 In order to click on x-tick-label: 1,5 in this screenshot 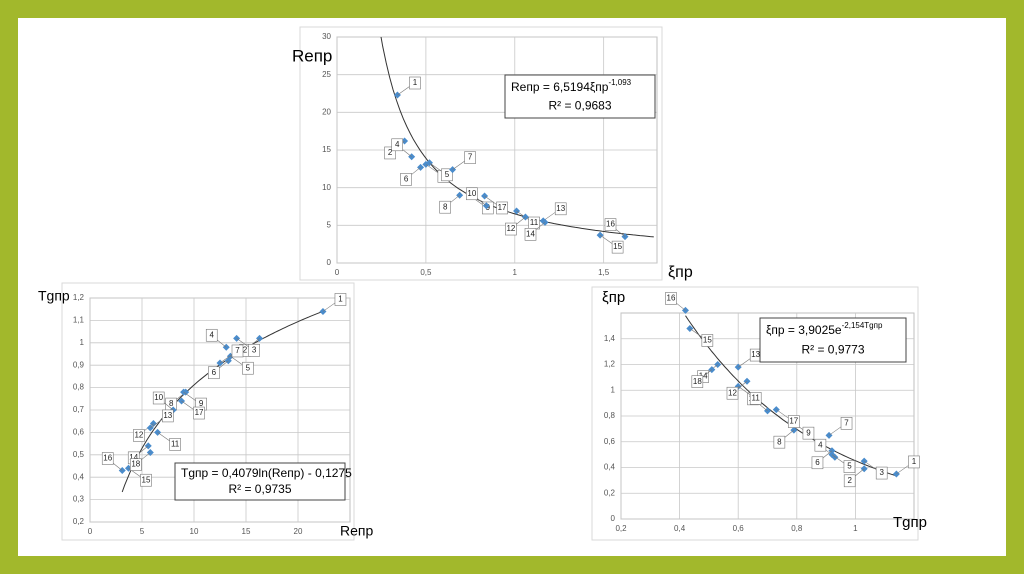, I will do `click(604, 272)`.